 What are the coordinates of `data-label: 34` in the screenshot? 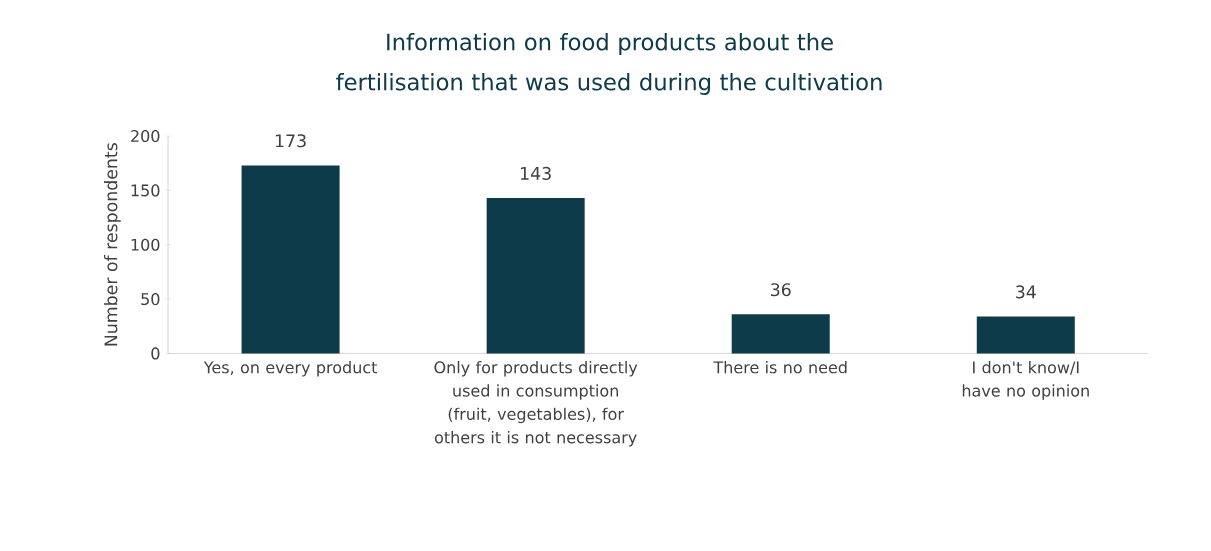 It's located at (1026, 292).